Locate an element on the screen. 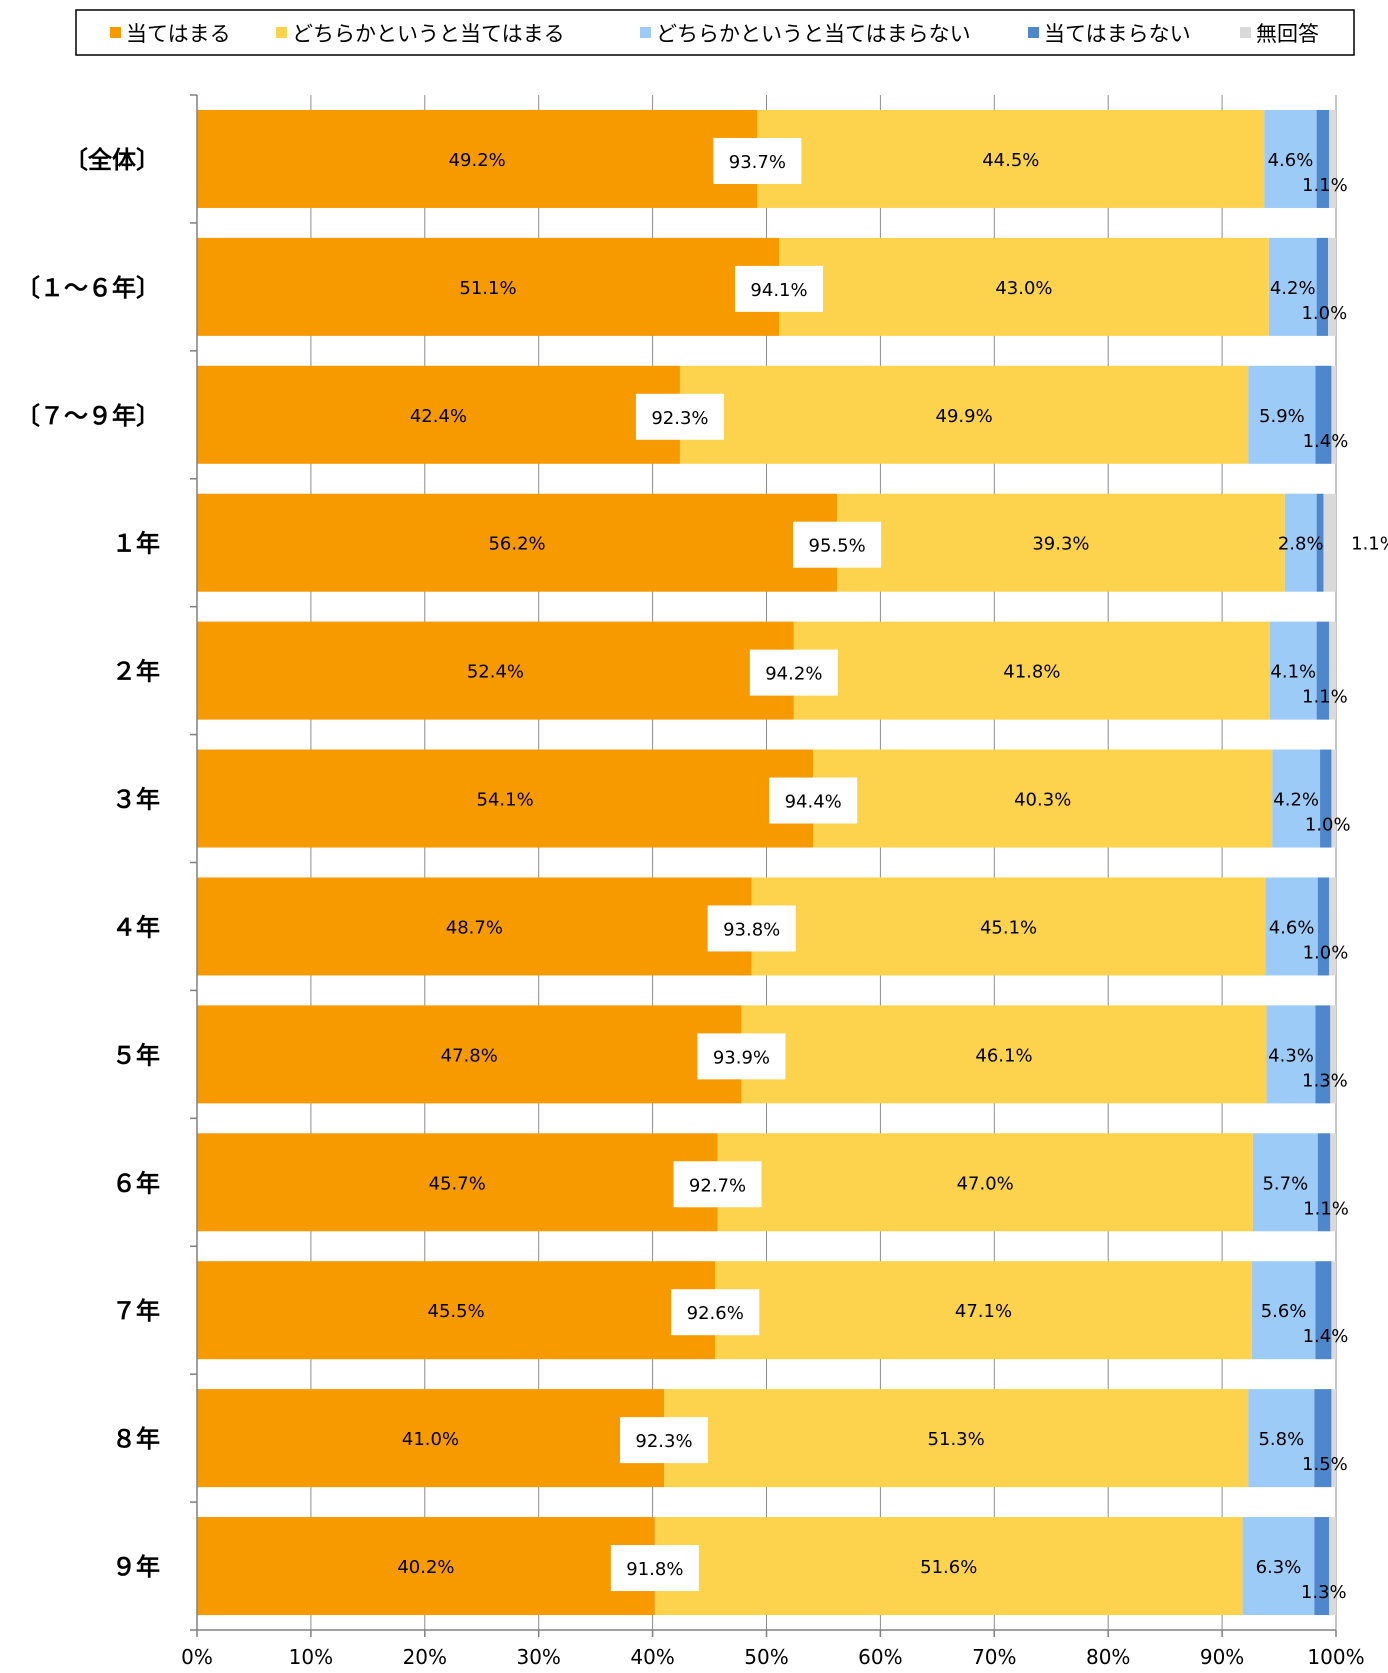 The height and width of the screenshot is (1673, 1388). data-label: 1.0% is located at coordinates (1324, 313).